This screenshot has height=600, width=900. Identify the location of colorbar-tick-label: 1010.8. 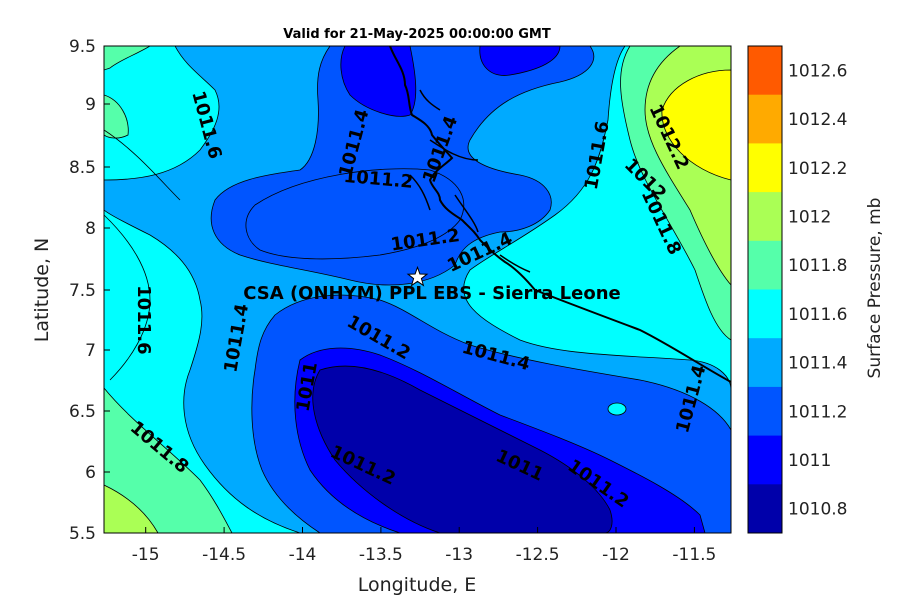
(817, 510).